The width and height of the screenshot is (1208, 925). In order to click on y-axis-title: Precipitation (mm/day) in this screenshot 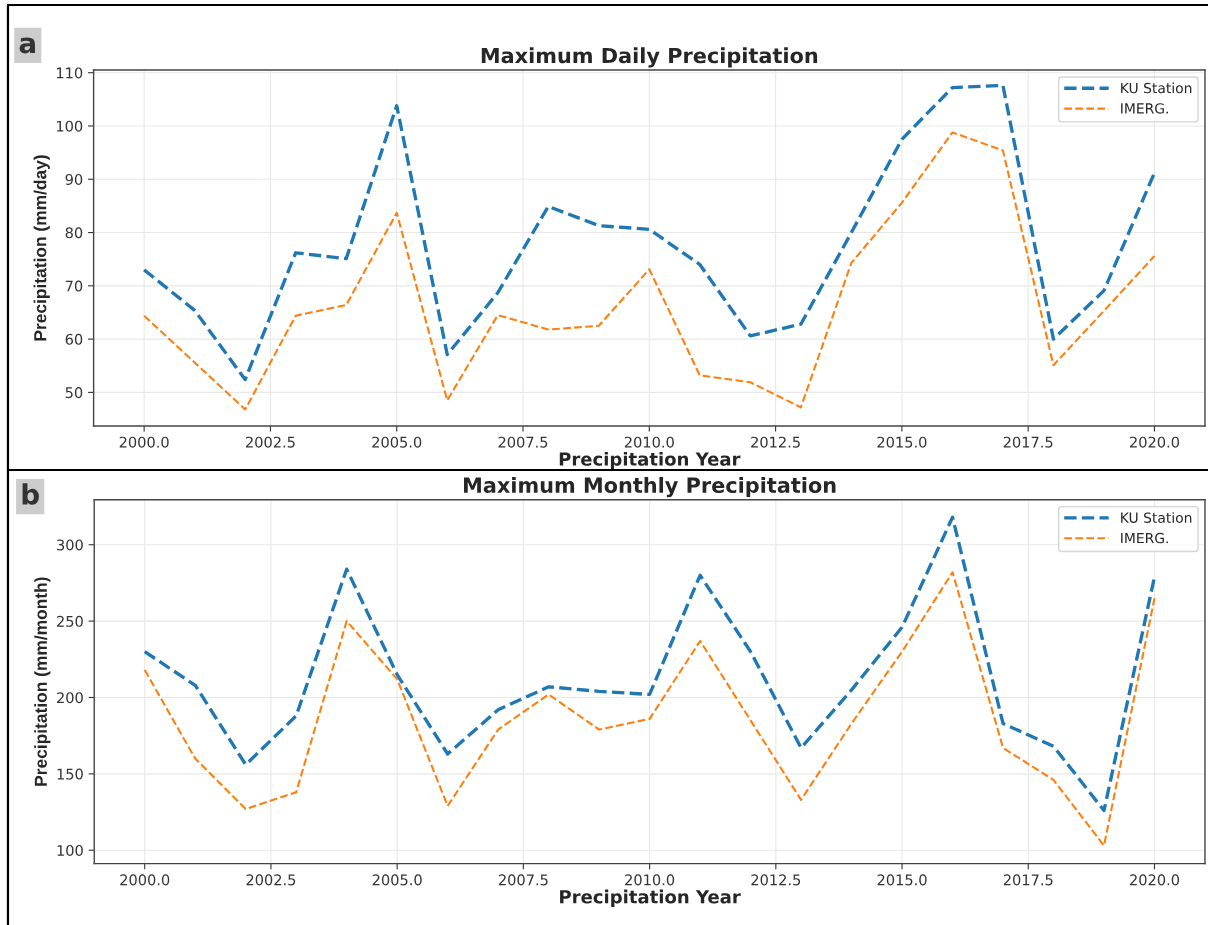, I will do `click(41, 248)`.